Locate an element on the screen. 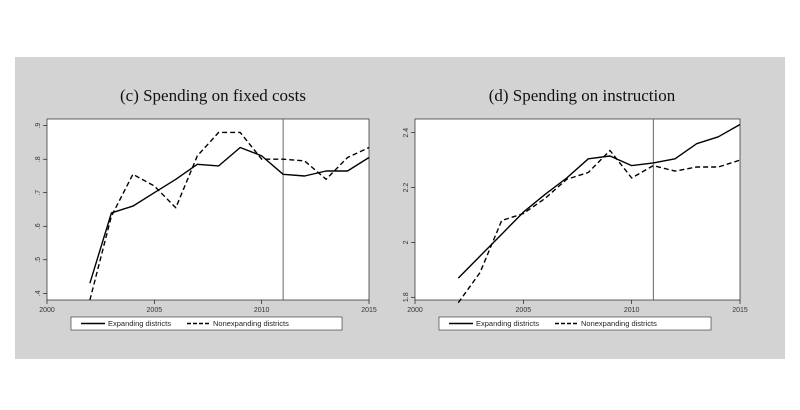  y-tick-label: .5 is located at coordinates (38, 260).